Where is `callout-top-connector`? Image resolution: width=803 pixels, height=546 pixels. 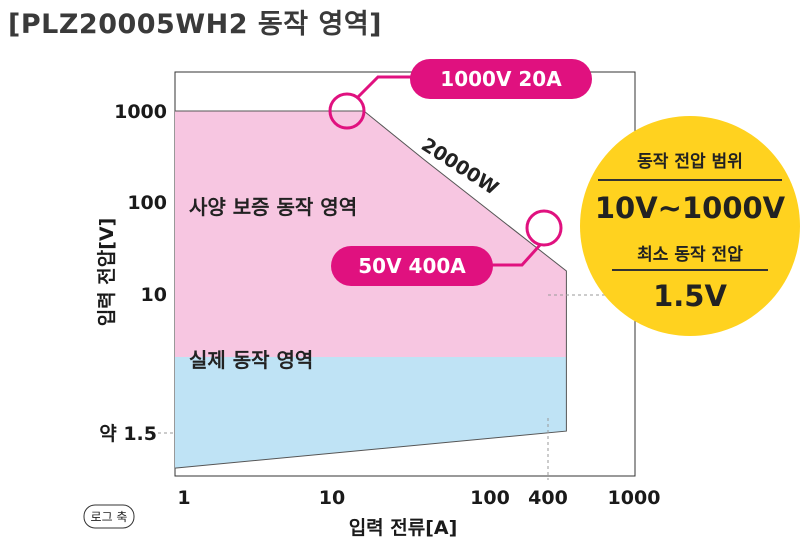 callout-top-connector is located at coordinates (384, 87).